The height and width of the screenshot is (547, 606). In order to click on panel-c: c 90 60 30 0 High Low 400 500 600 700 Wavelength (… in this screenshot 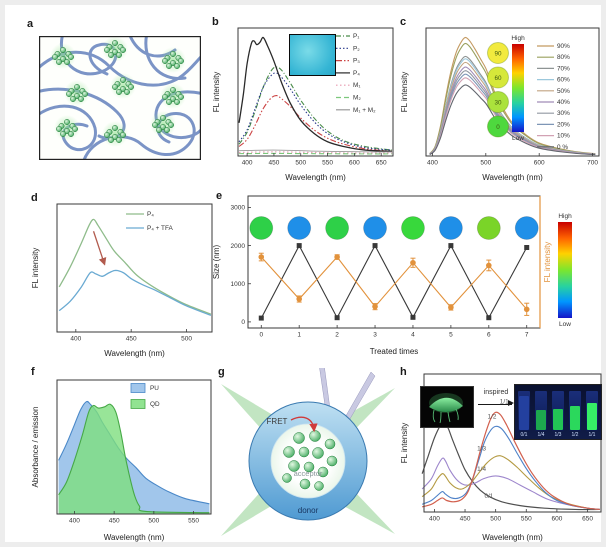, I will do `click(502, 96)`.